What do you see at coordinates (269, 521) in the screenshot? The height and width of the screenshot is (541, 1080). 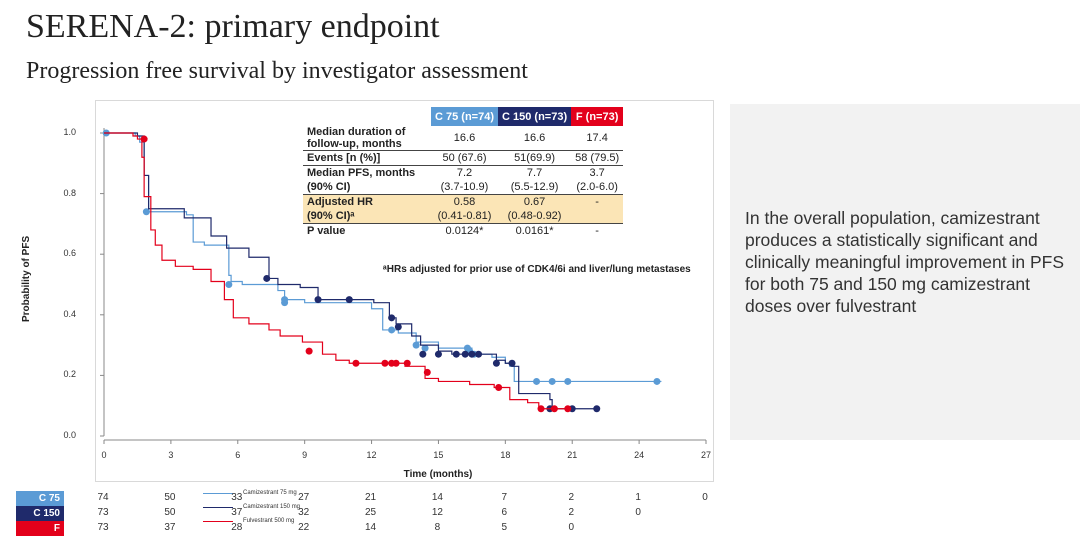 I see `legend-label: Fulvestrant 500 mg` at bounding box center [269, 521].